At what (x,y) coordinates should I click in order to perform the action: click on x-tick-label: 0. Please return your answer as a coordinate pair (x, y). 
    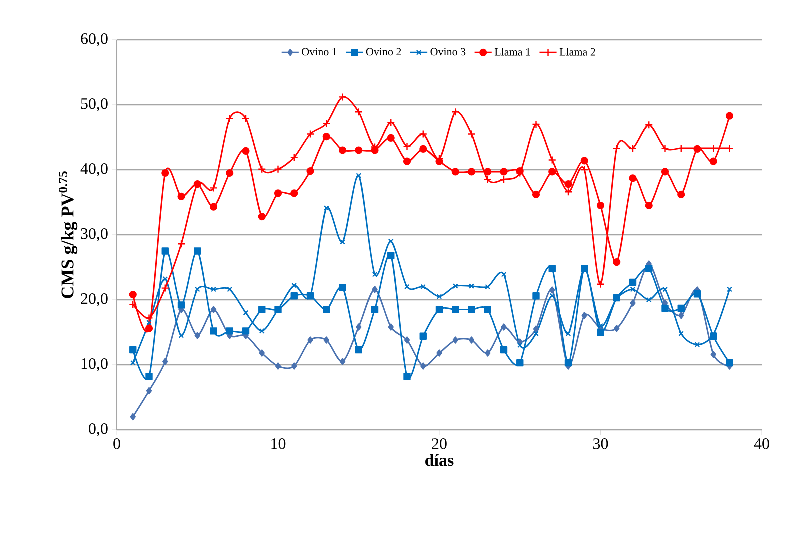
    Looking at the image, I should click on (117, 444).